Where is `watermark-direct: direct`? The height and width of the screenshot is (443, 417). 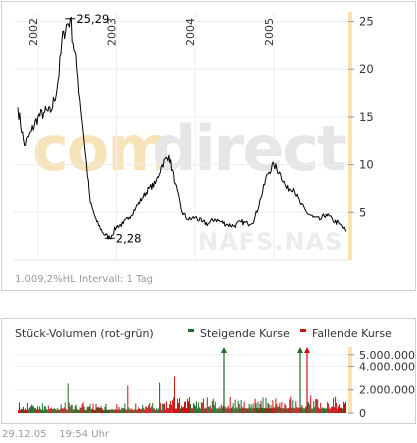 watermark-direct: direct is located at coordinates (249, 148).